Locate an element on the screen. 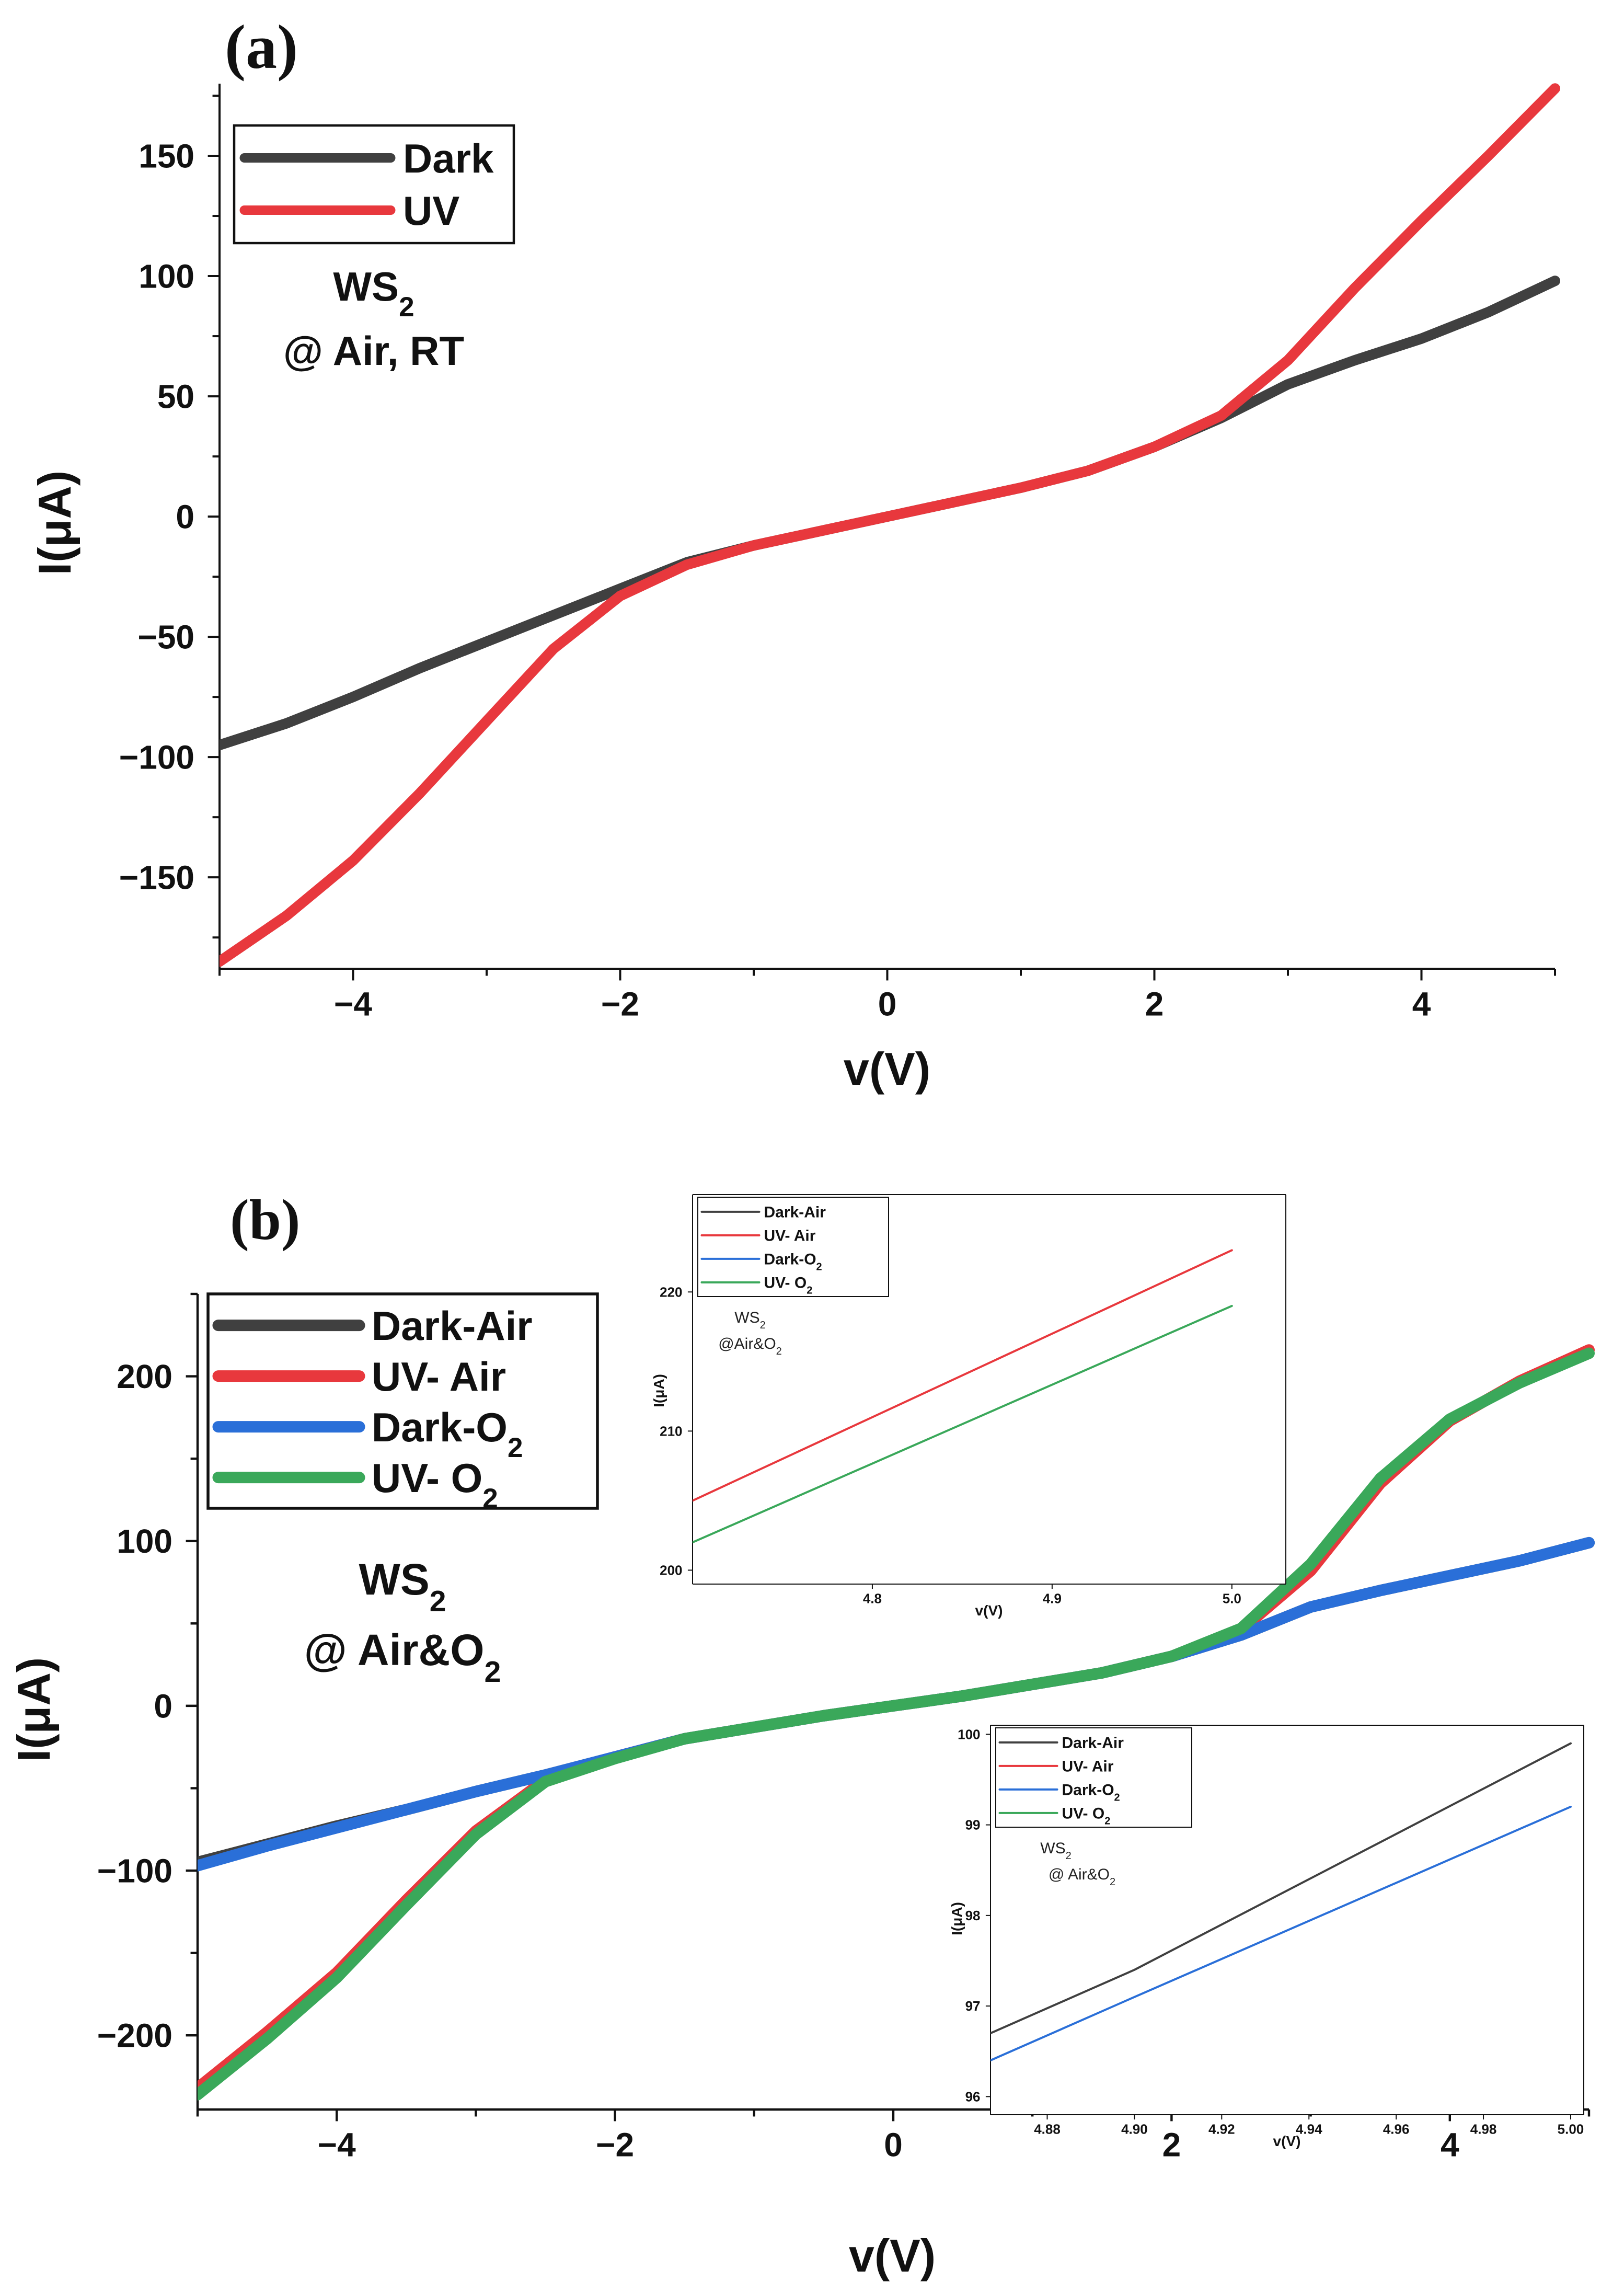 The height and width of the screenshot is (2293, 1624). x-tick-label: 4.88 is located at coordinates (1047, 2129).